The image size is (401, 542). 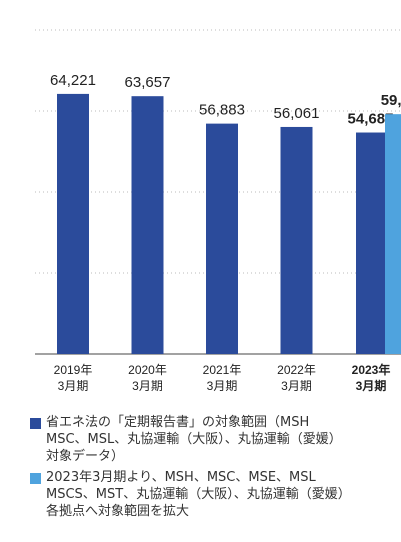 What do you see at coordinates (371, 369) in the screenshot?
I see `x-tick-label: 2023年` at bounding box center [371, 369].